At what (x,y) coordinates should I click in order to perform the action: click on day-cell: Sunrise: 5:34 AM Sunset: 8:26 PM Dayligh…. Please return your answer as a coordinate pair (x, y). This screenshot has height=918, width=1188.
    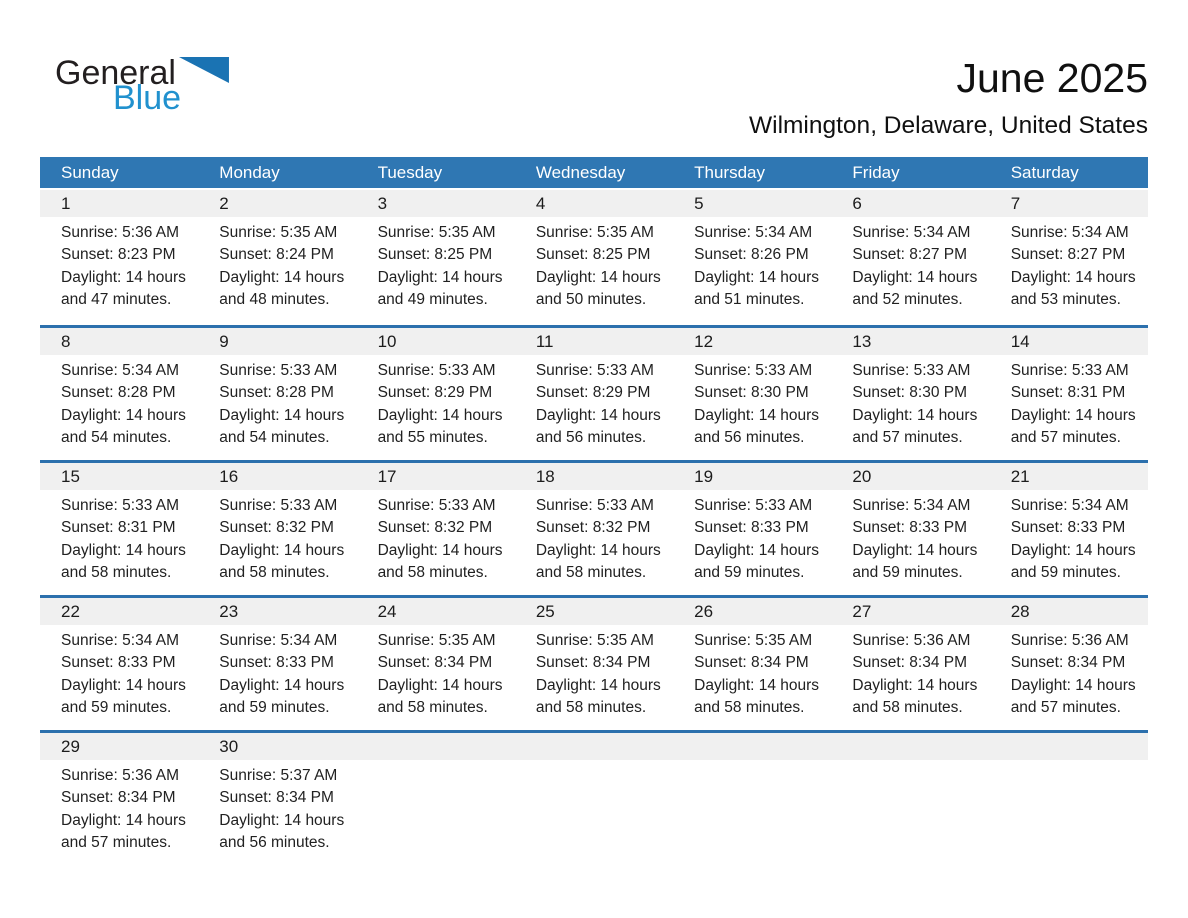
    Looking at the image, I should click on (752, 264).